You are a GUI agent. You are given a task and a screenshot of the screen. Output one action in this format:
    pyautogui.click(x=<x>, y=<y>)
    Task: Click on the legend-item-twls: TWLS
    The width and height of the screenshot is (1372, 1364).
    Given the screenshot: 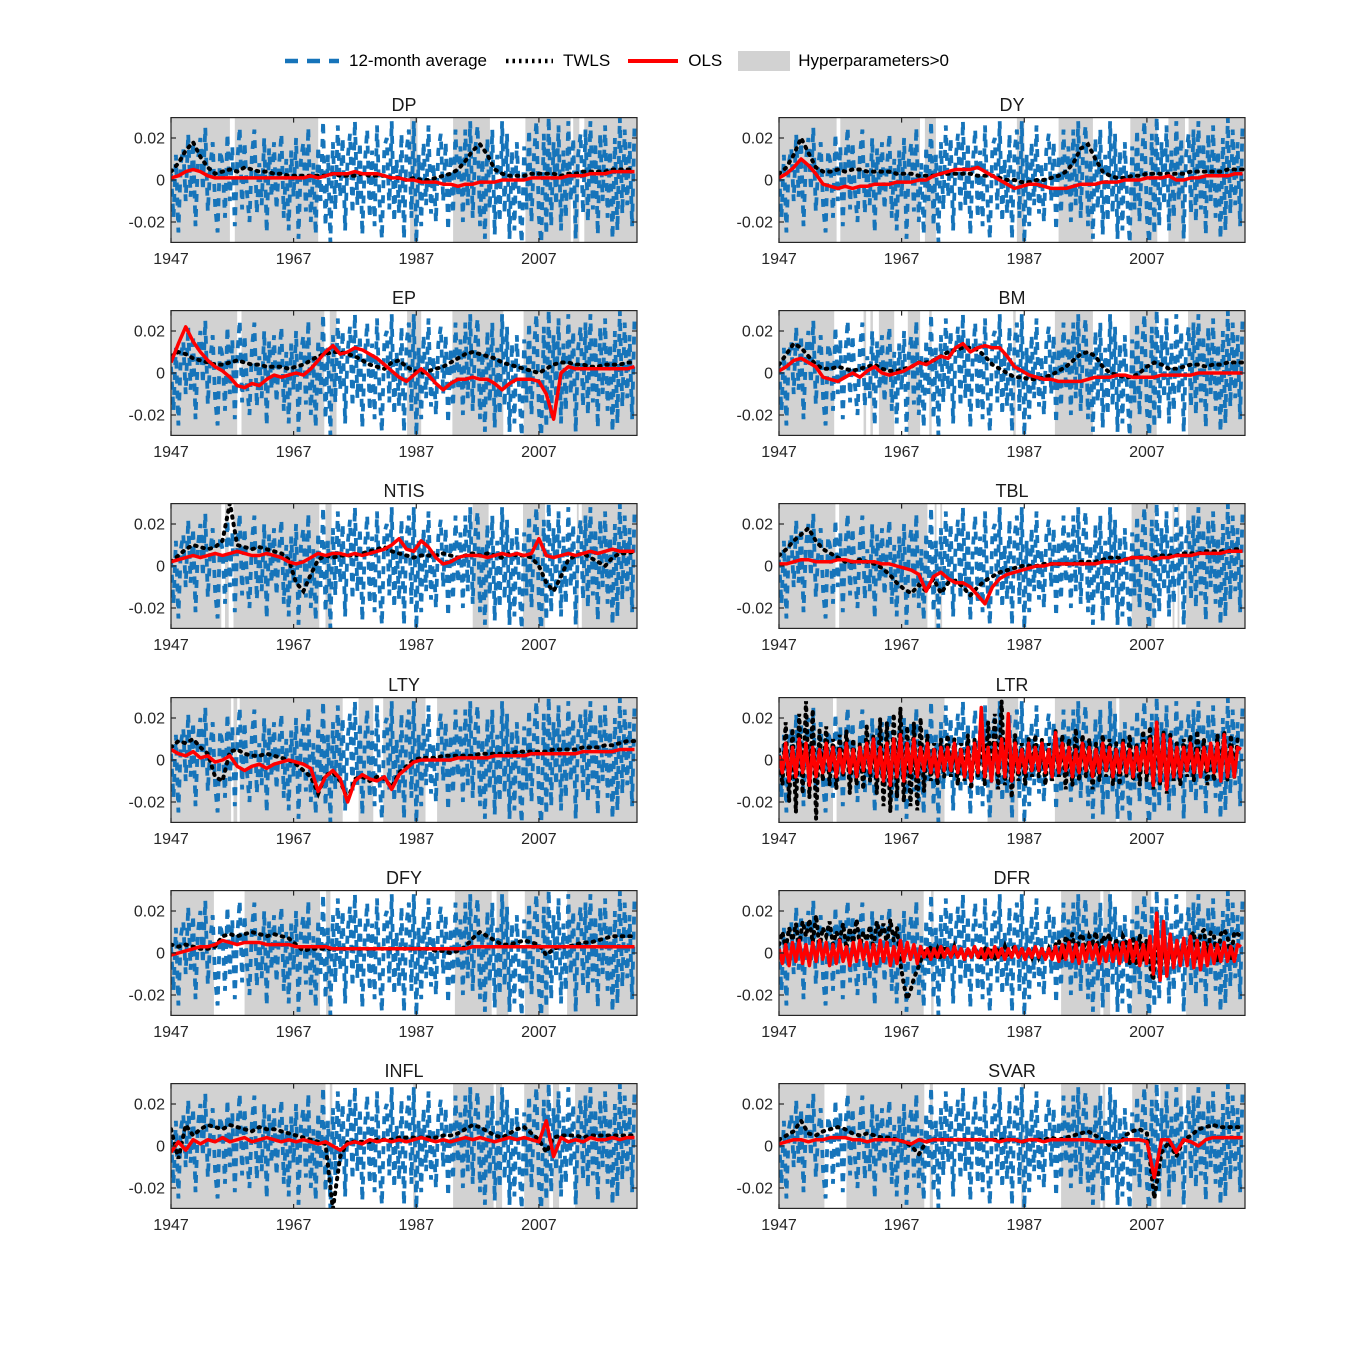 What is the action you would take?
    pyautogui.click(x=556, y=61)
    